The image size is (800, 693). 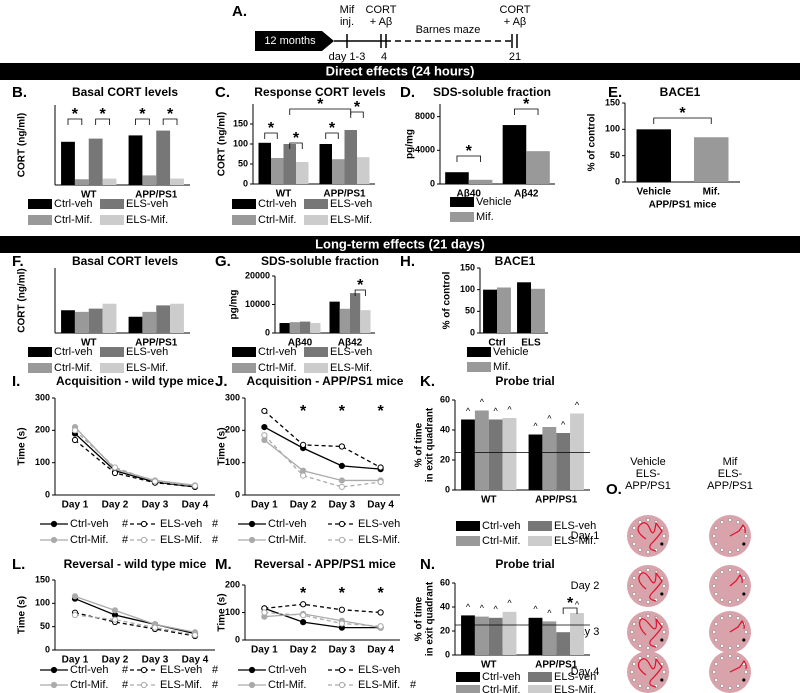 What do you see at coordinates (222, 144) in the screenshot?
I see `y-axis-label: CORT (ng/ml)` at bounding box center [222, 144].